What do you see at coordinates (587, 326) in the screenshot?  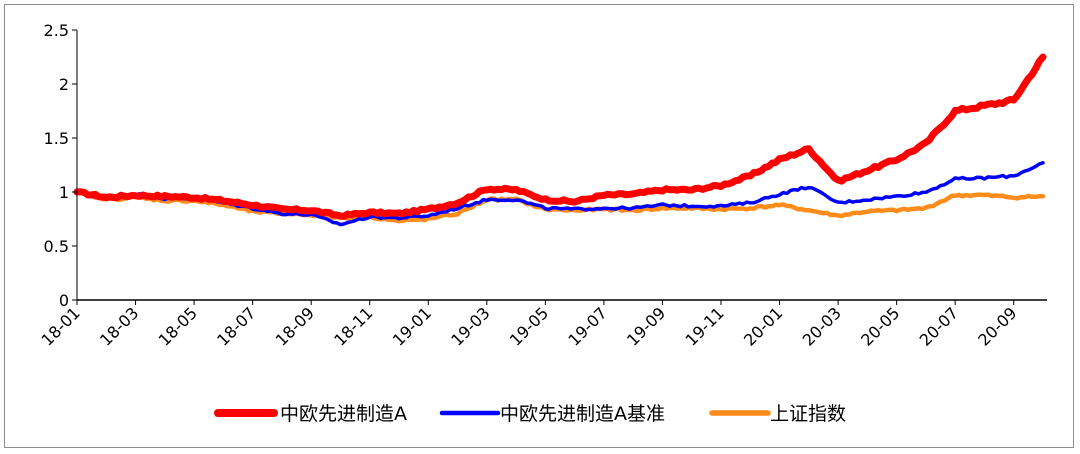 I see `x-tick-label: 19-07` at bounding box center [587, 326].